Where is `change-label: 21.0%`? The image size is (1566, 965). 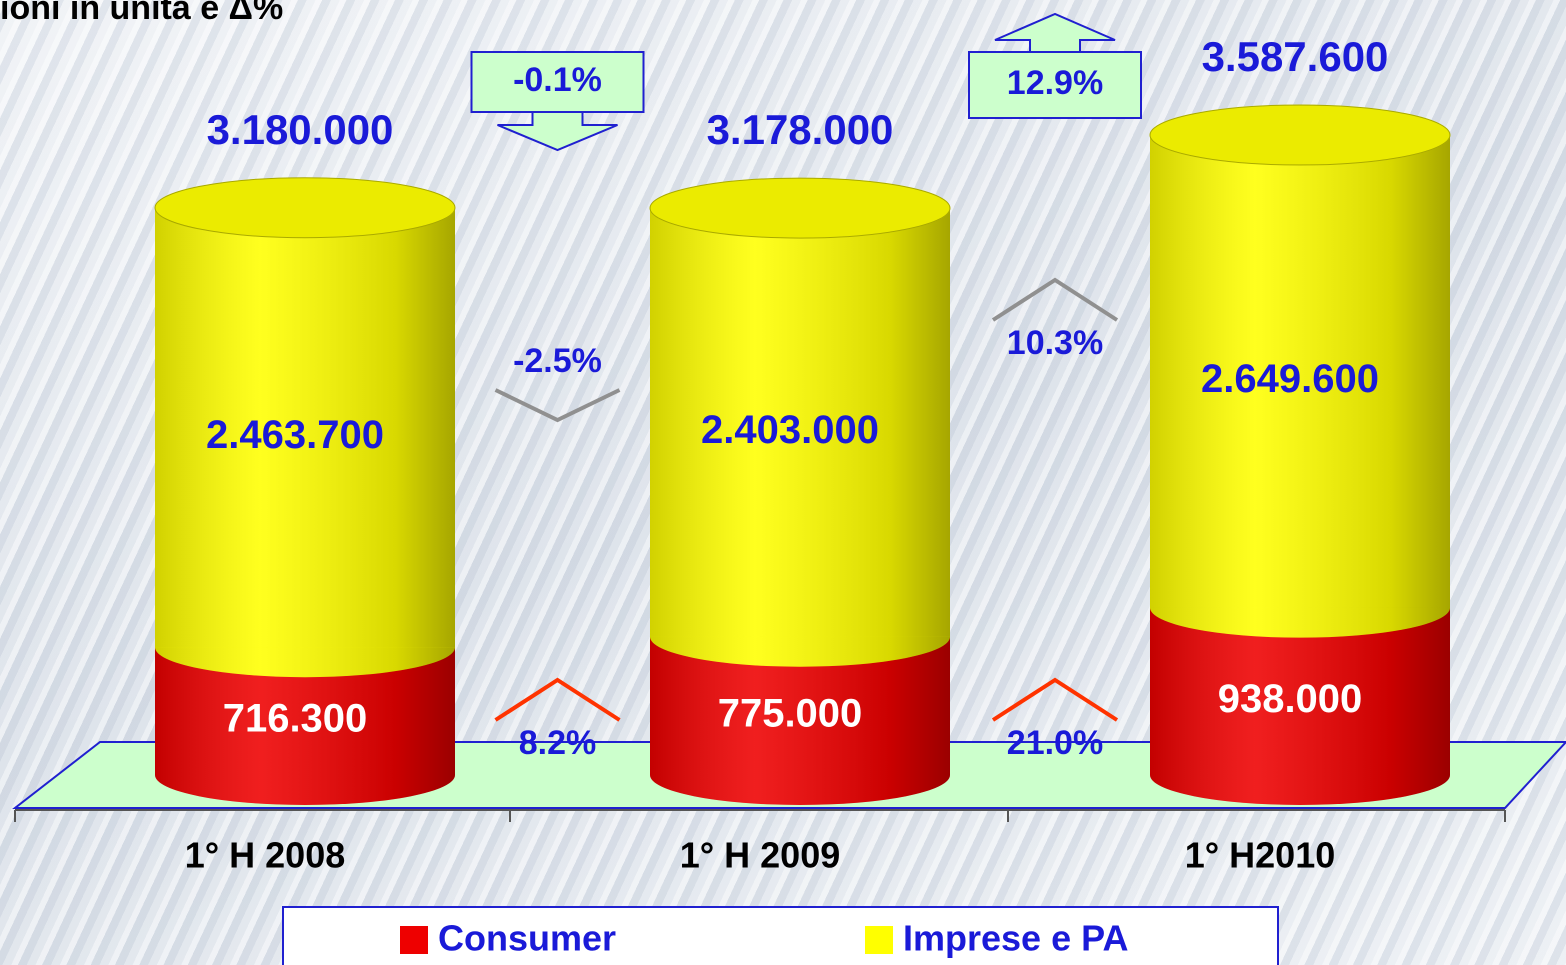 change-label: 21.0% is located at coordinates (1055, 743).